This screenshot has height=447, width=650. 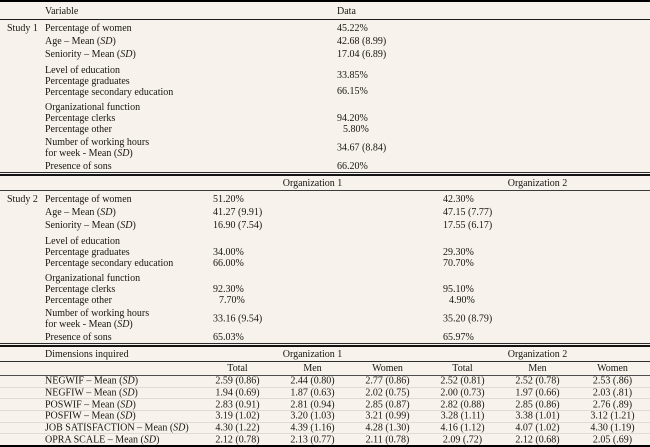 What do you see at coordinates (228, 263) in the screenshot?
I see `cell-value: 66.00%` at bounding box center [228, 263].